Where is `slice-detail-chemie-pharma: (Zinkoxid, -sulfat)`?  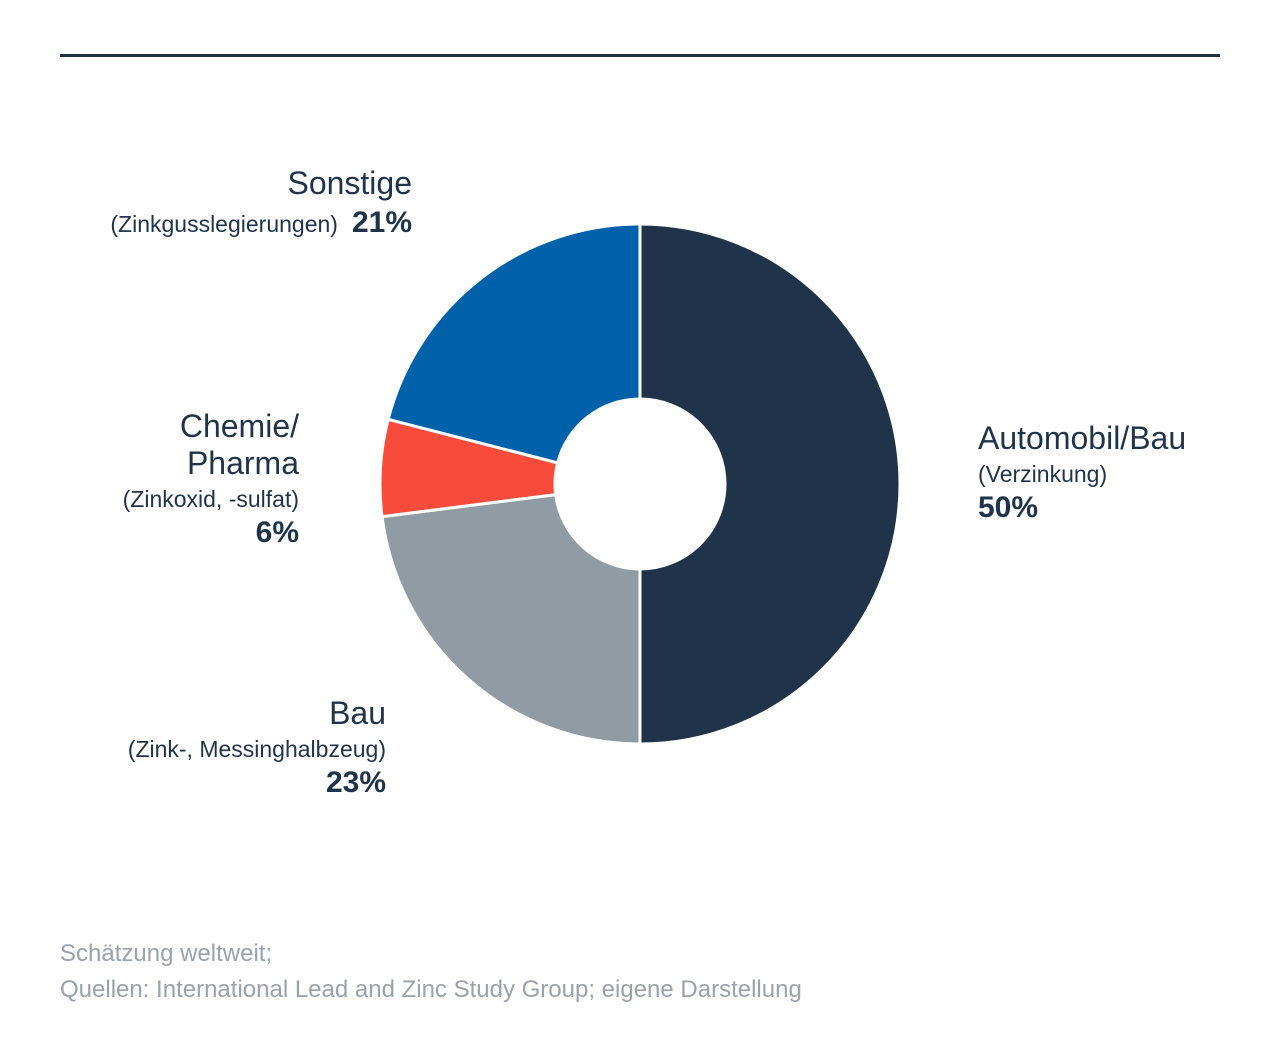
slice-detail-chemie-pharma: (Zinkoxid, -sulfat) is located at coordinates (210, 498).